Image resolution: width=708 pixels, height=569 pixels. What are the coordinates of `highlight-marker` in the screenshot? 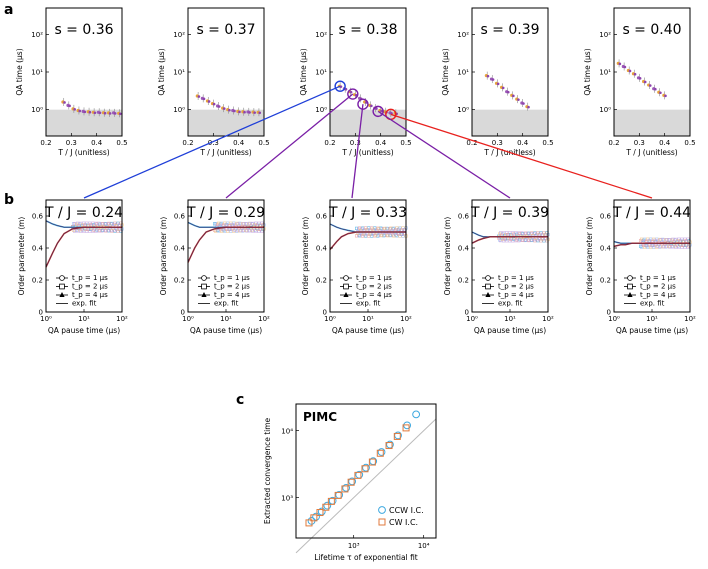 It's located at (340, 86).